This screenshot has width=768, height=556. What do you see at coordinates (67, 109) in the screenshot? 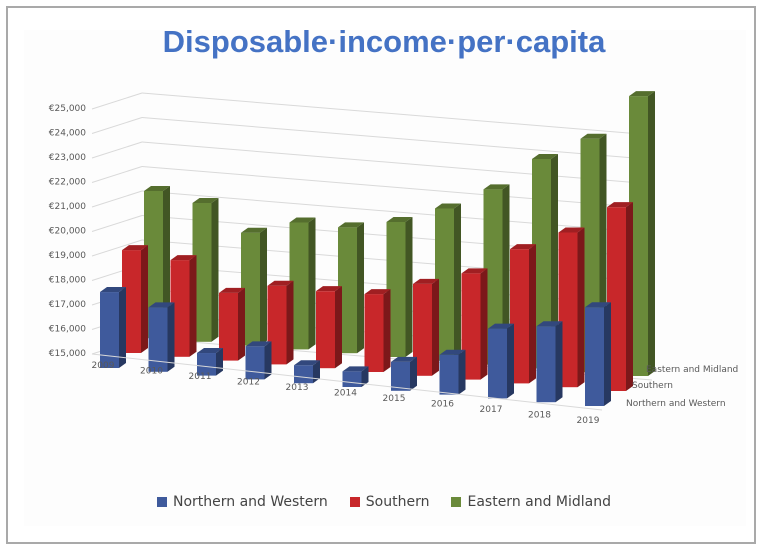
I see `y-tick-label: €25,000` at bounding box center [67, 109].